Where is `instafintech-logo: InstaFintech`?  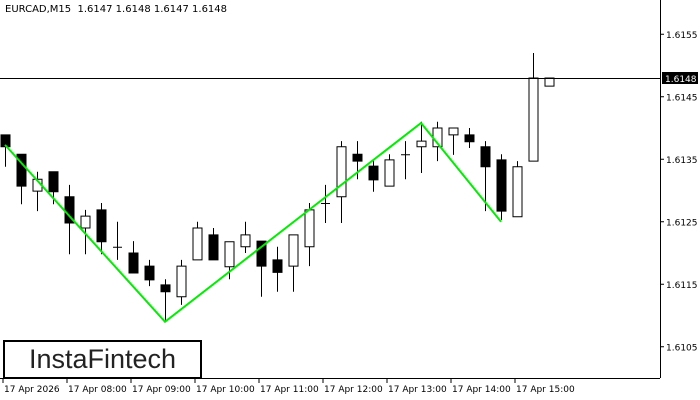 instafintech-logo: InstaFintech is located at coordinates (102, 359).